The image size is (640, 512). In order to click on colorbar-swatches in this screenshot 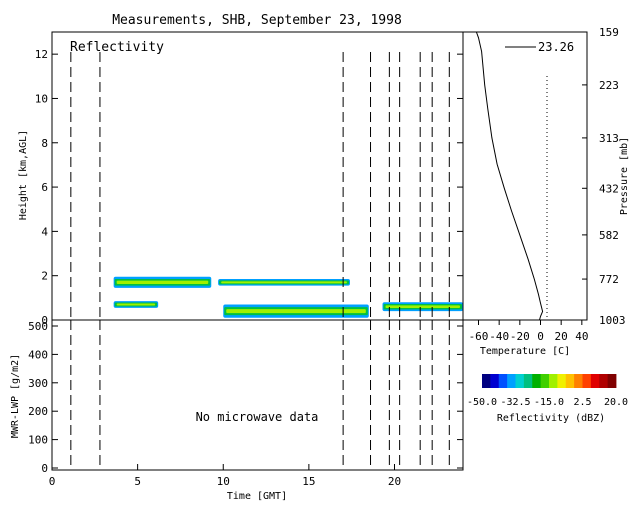, I will do `click(549, 381)`.